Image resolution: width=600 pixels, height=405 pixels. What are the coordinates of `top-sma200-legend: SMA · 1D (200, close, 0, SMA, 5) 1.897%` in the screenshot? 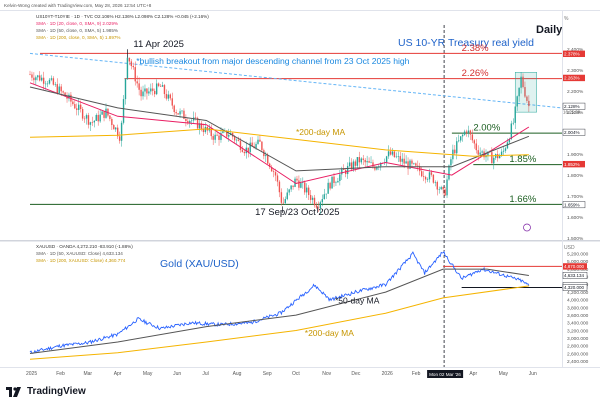 It's located at (78, 37).